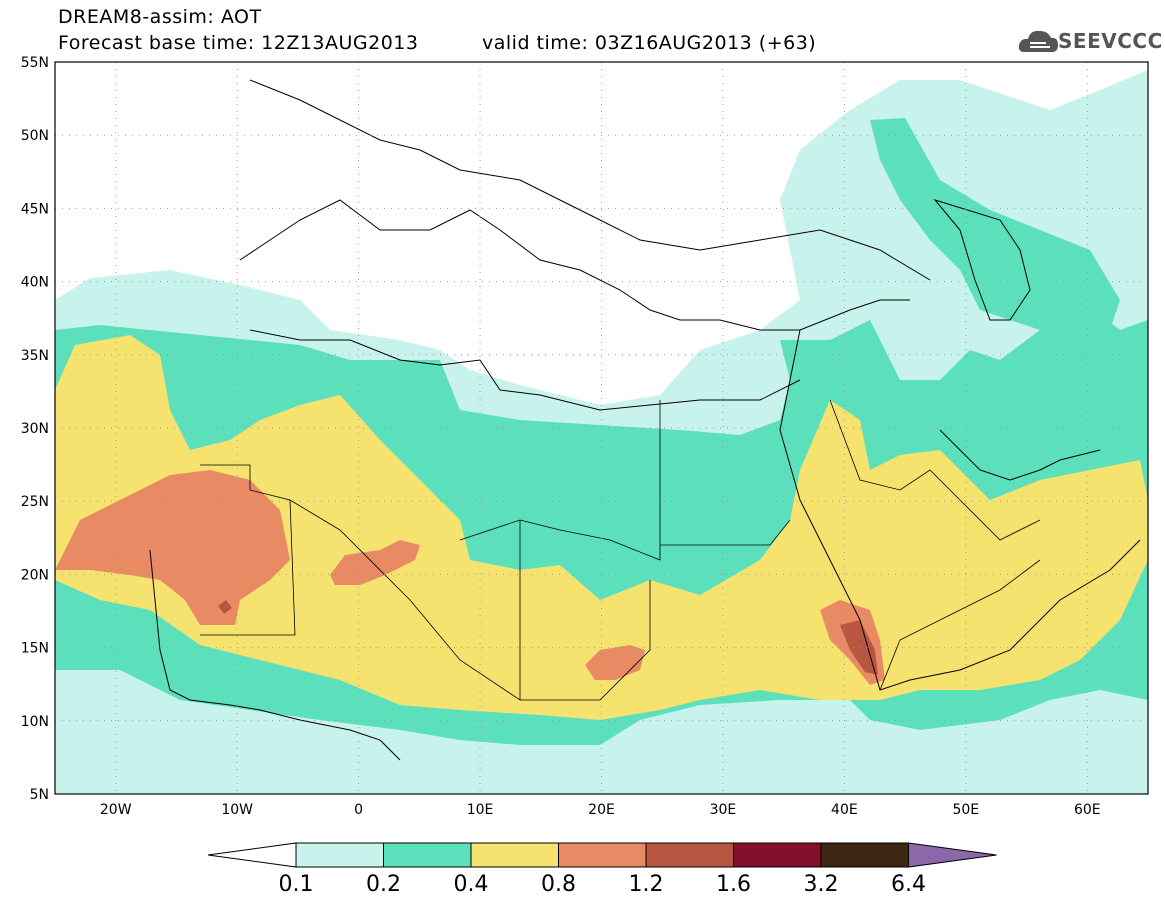  Describe the element at coordinates (908, 884) in the screenshot. I see `colorbar-label: 6.4` at that location.